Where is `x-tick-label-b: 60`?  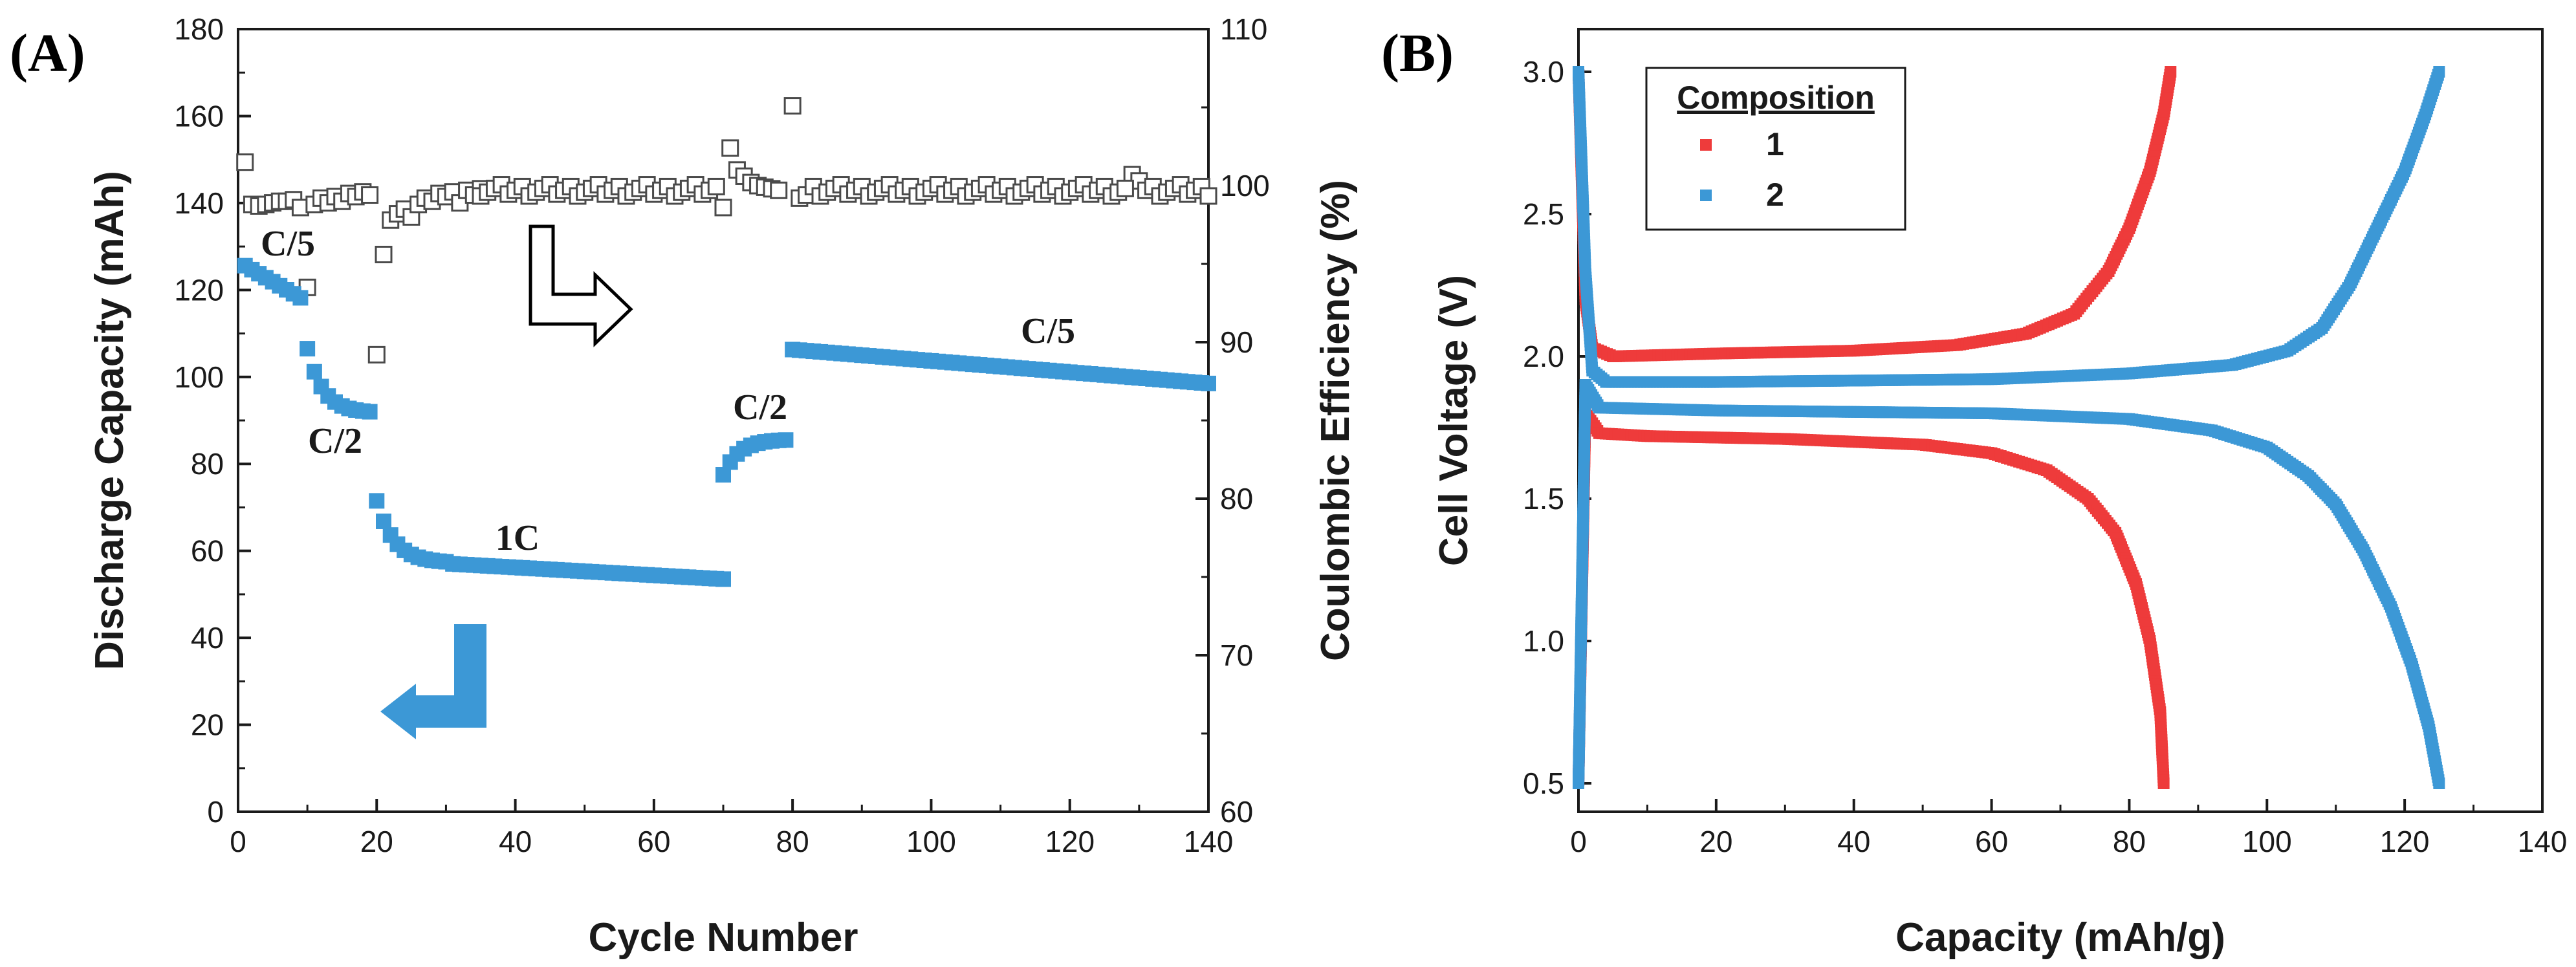 x-tick-label-b: 60 is located at coordinates (1991, 841).